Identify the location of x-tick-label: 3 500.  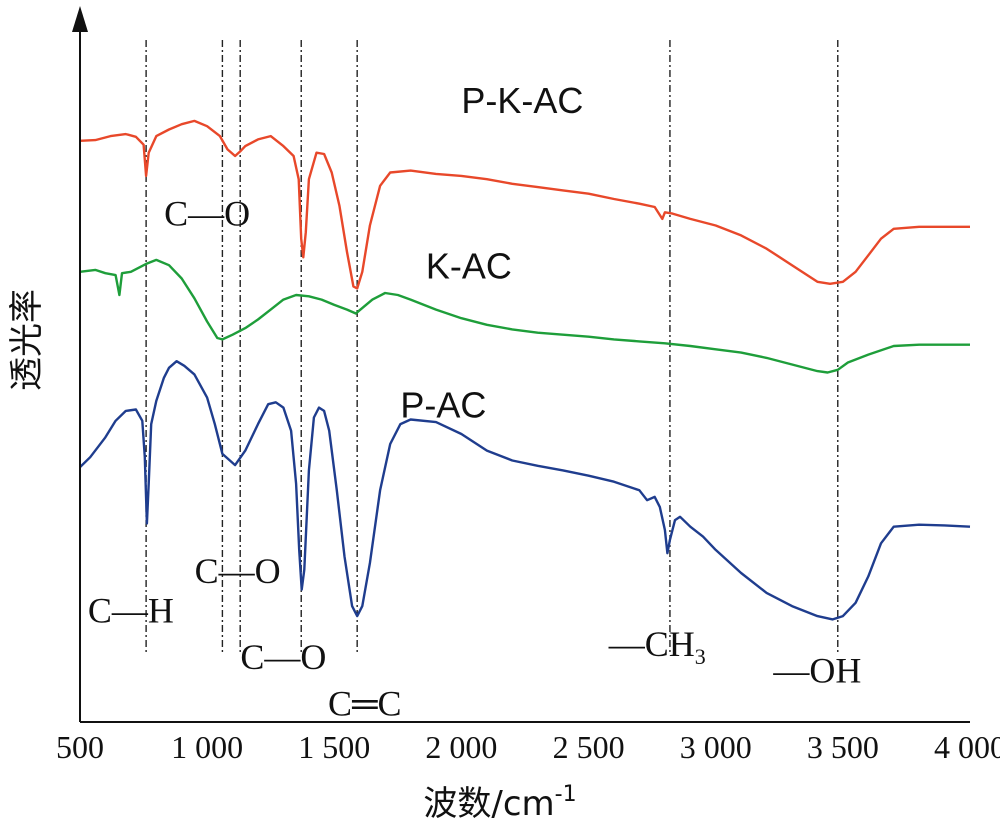
(843, 747).